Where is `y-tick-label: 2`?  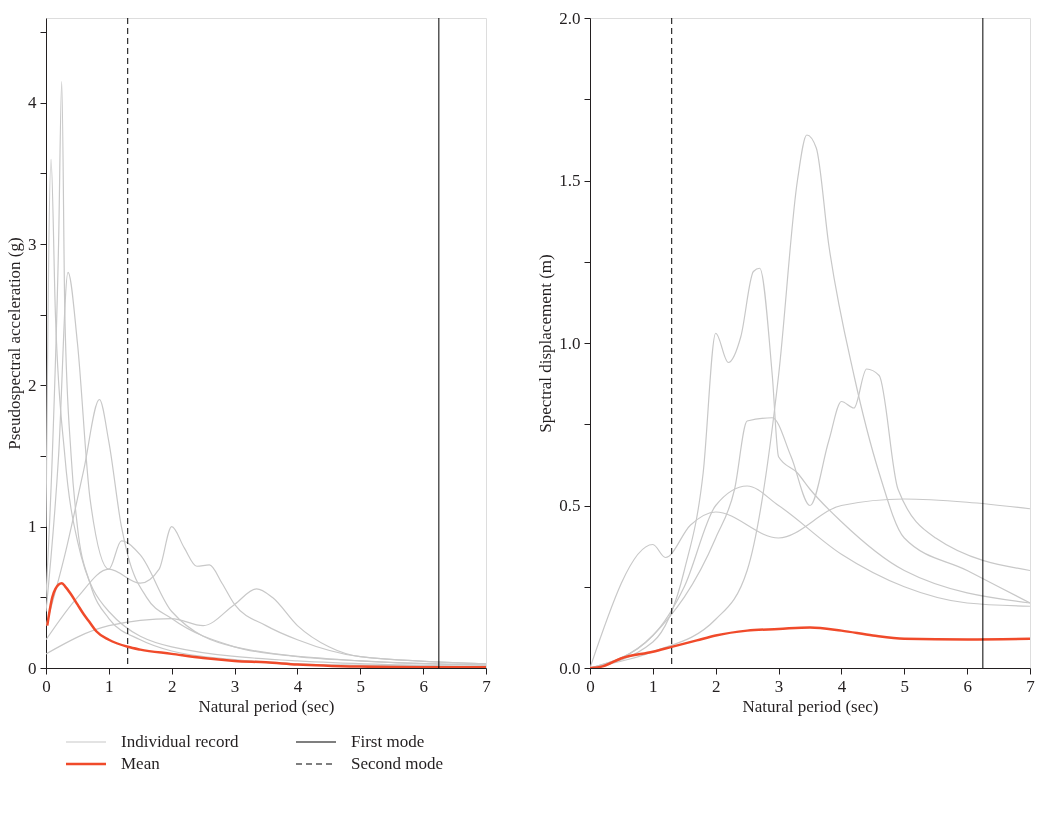
y-tick-label: 2 is located at coordinates (32, 385).